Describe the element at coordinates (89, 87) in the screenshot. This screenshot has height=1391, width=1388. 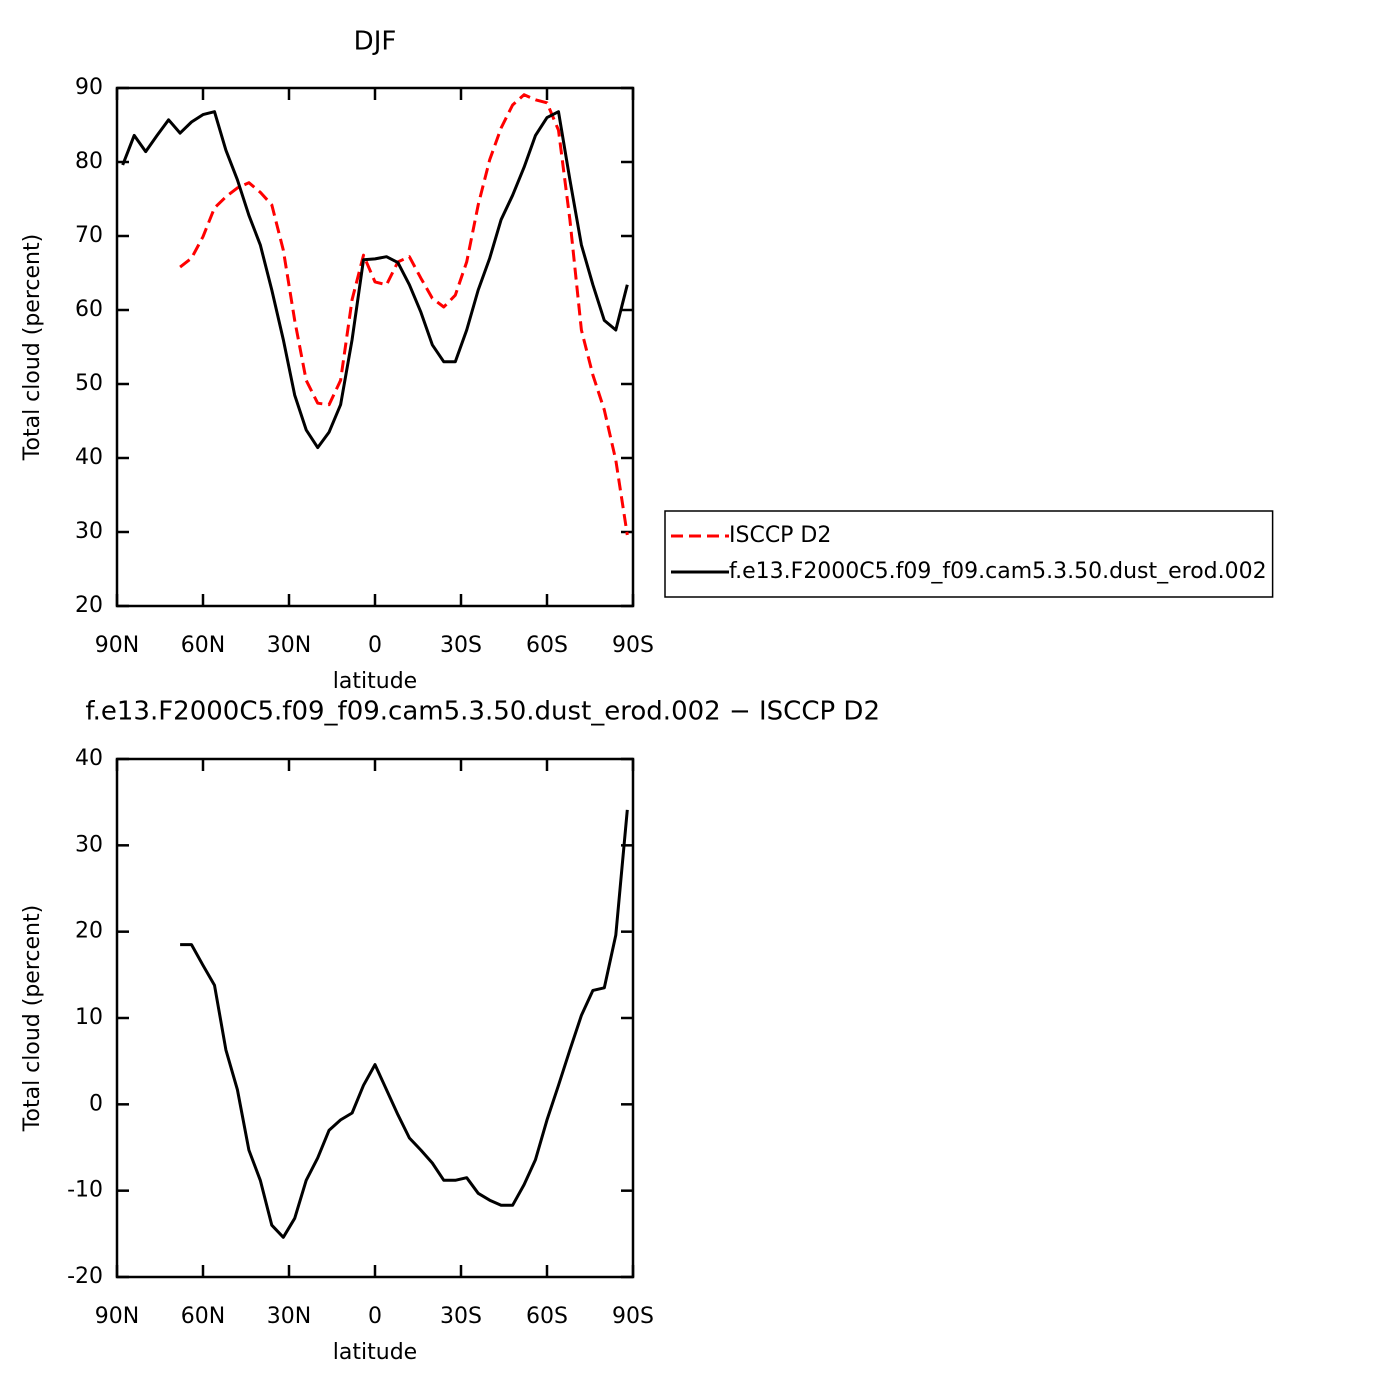
I see `y-tick-label: 90` at that location.